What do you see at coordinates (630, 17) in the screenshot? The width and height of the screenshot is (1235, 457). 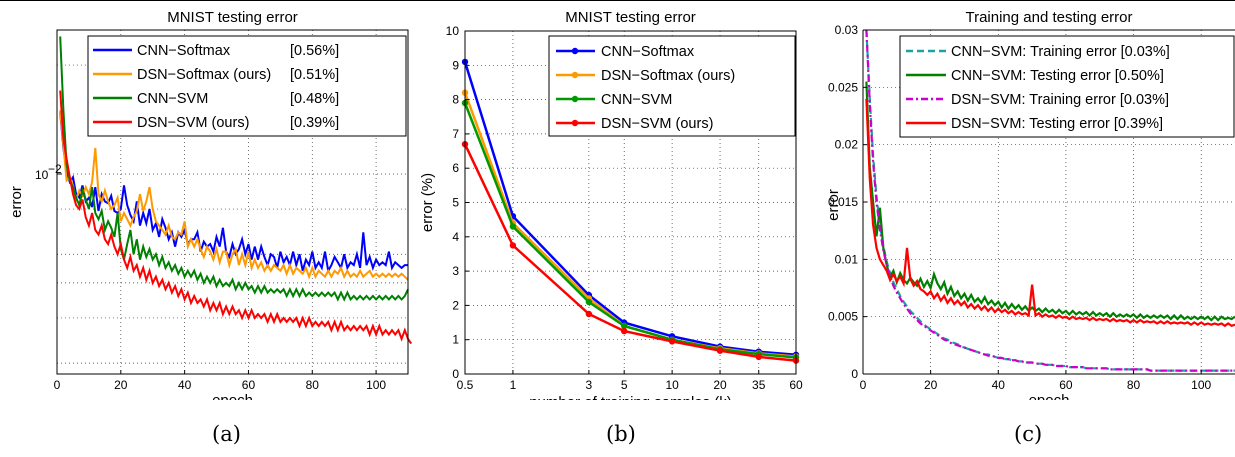 I see `chart-title: MNIST testing error` at bounding box center [630, 17].